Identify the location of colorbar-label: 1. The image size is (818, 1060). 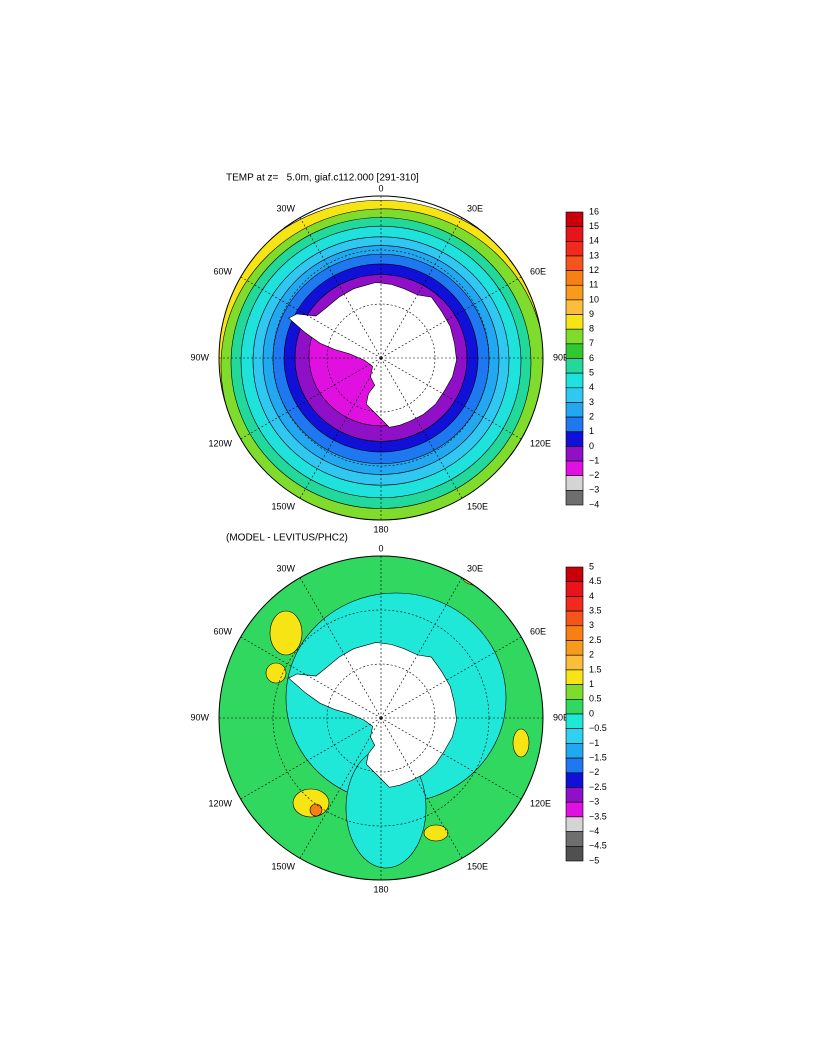
(591, 431).